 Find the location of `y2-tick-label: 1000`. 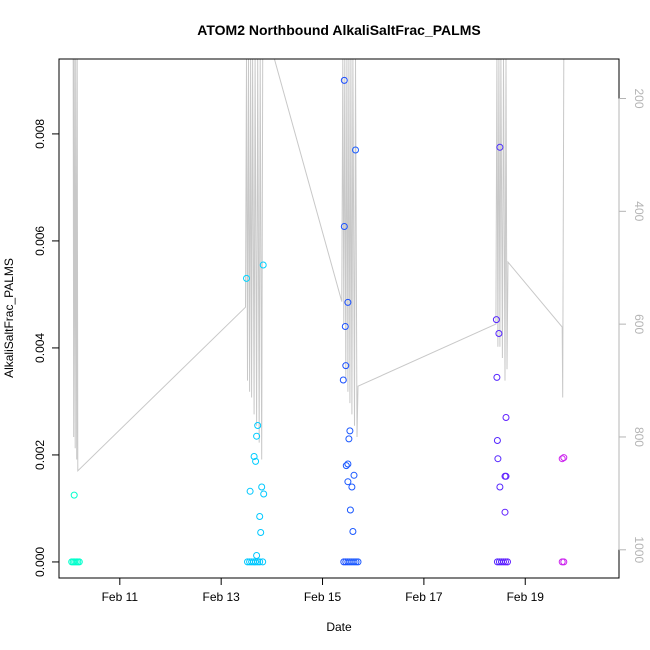

y2-tick-label: 1000 is located at coordinates (639, 549).